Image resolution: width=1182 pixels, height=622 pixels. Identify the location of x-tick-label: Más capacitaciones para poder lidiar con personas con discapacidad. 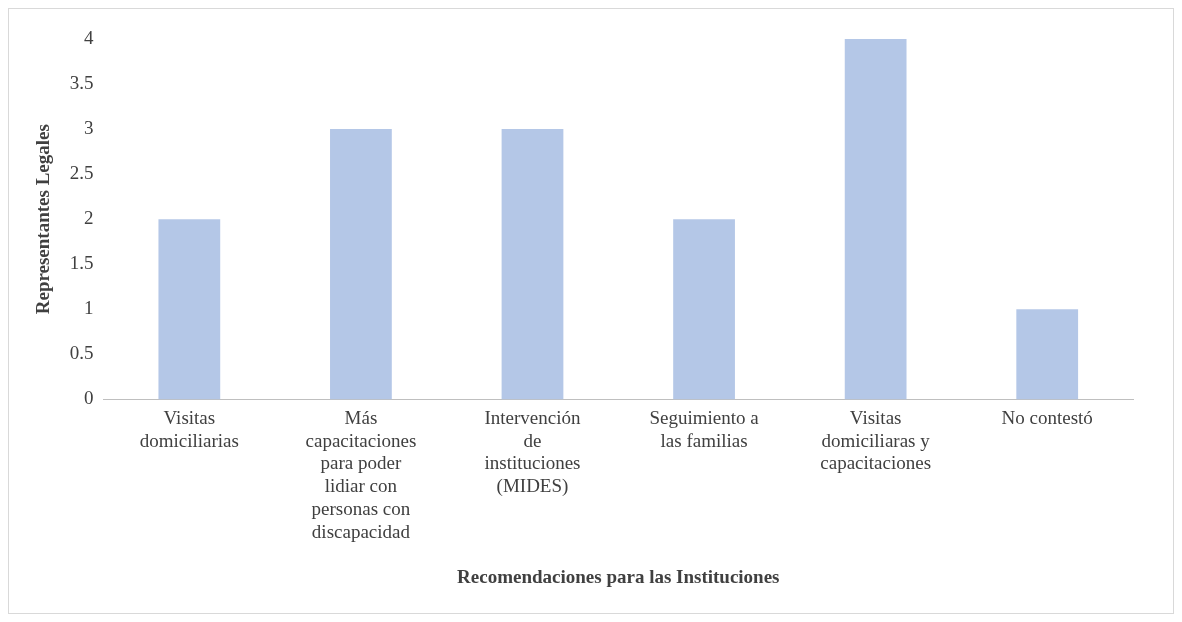
(361, 474).